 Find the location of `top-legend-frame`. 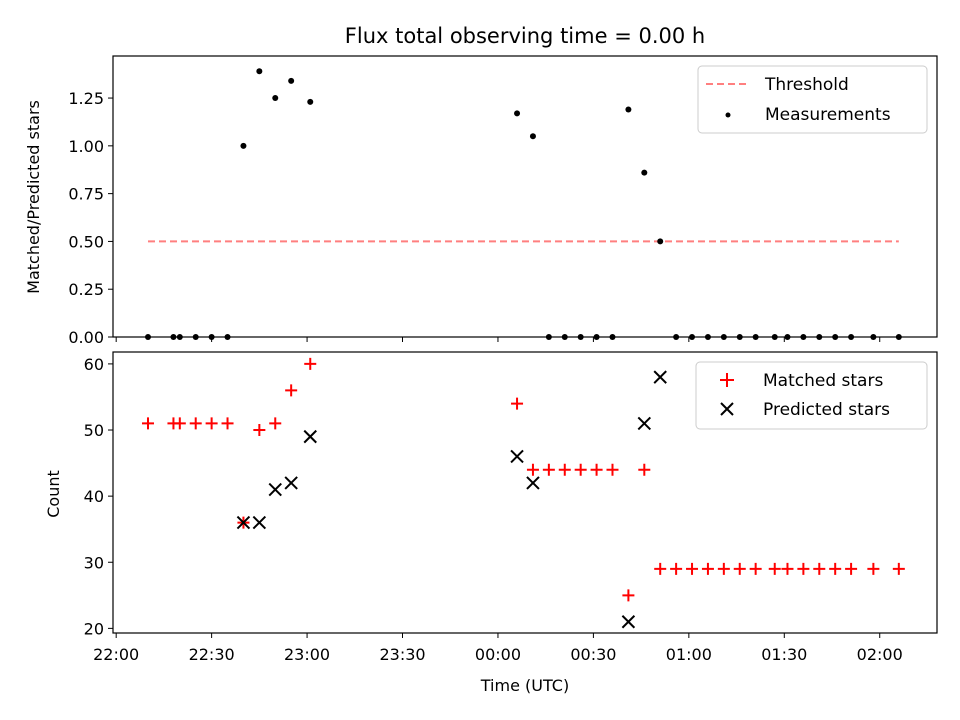

top-legend-frame is located at coordinates (812, 99).